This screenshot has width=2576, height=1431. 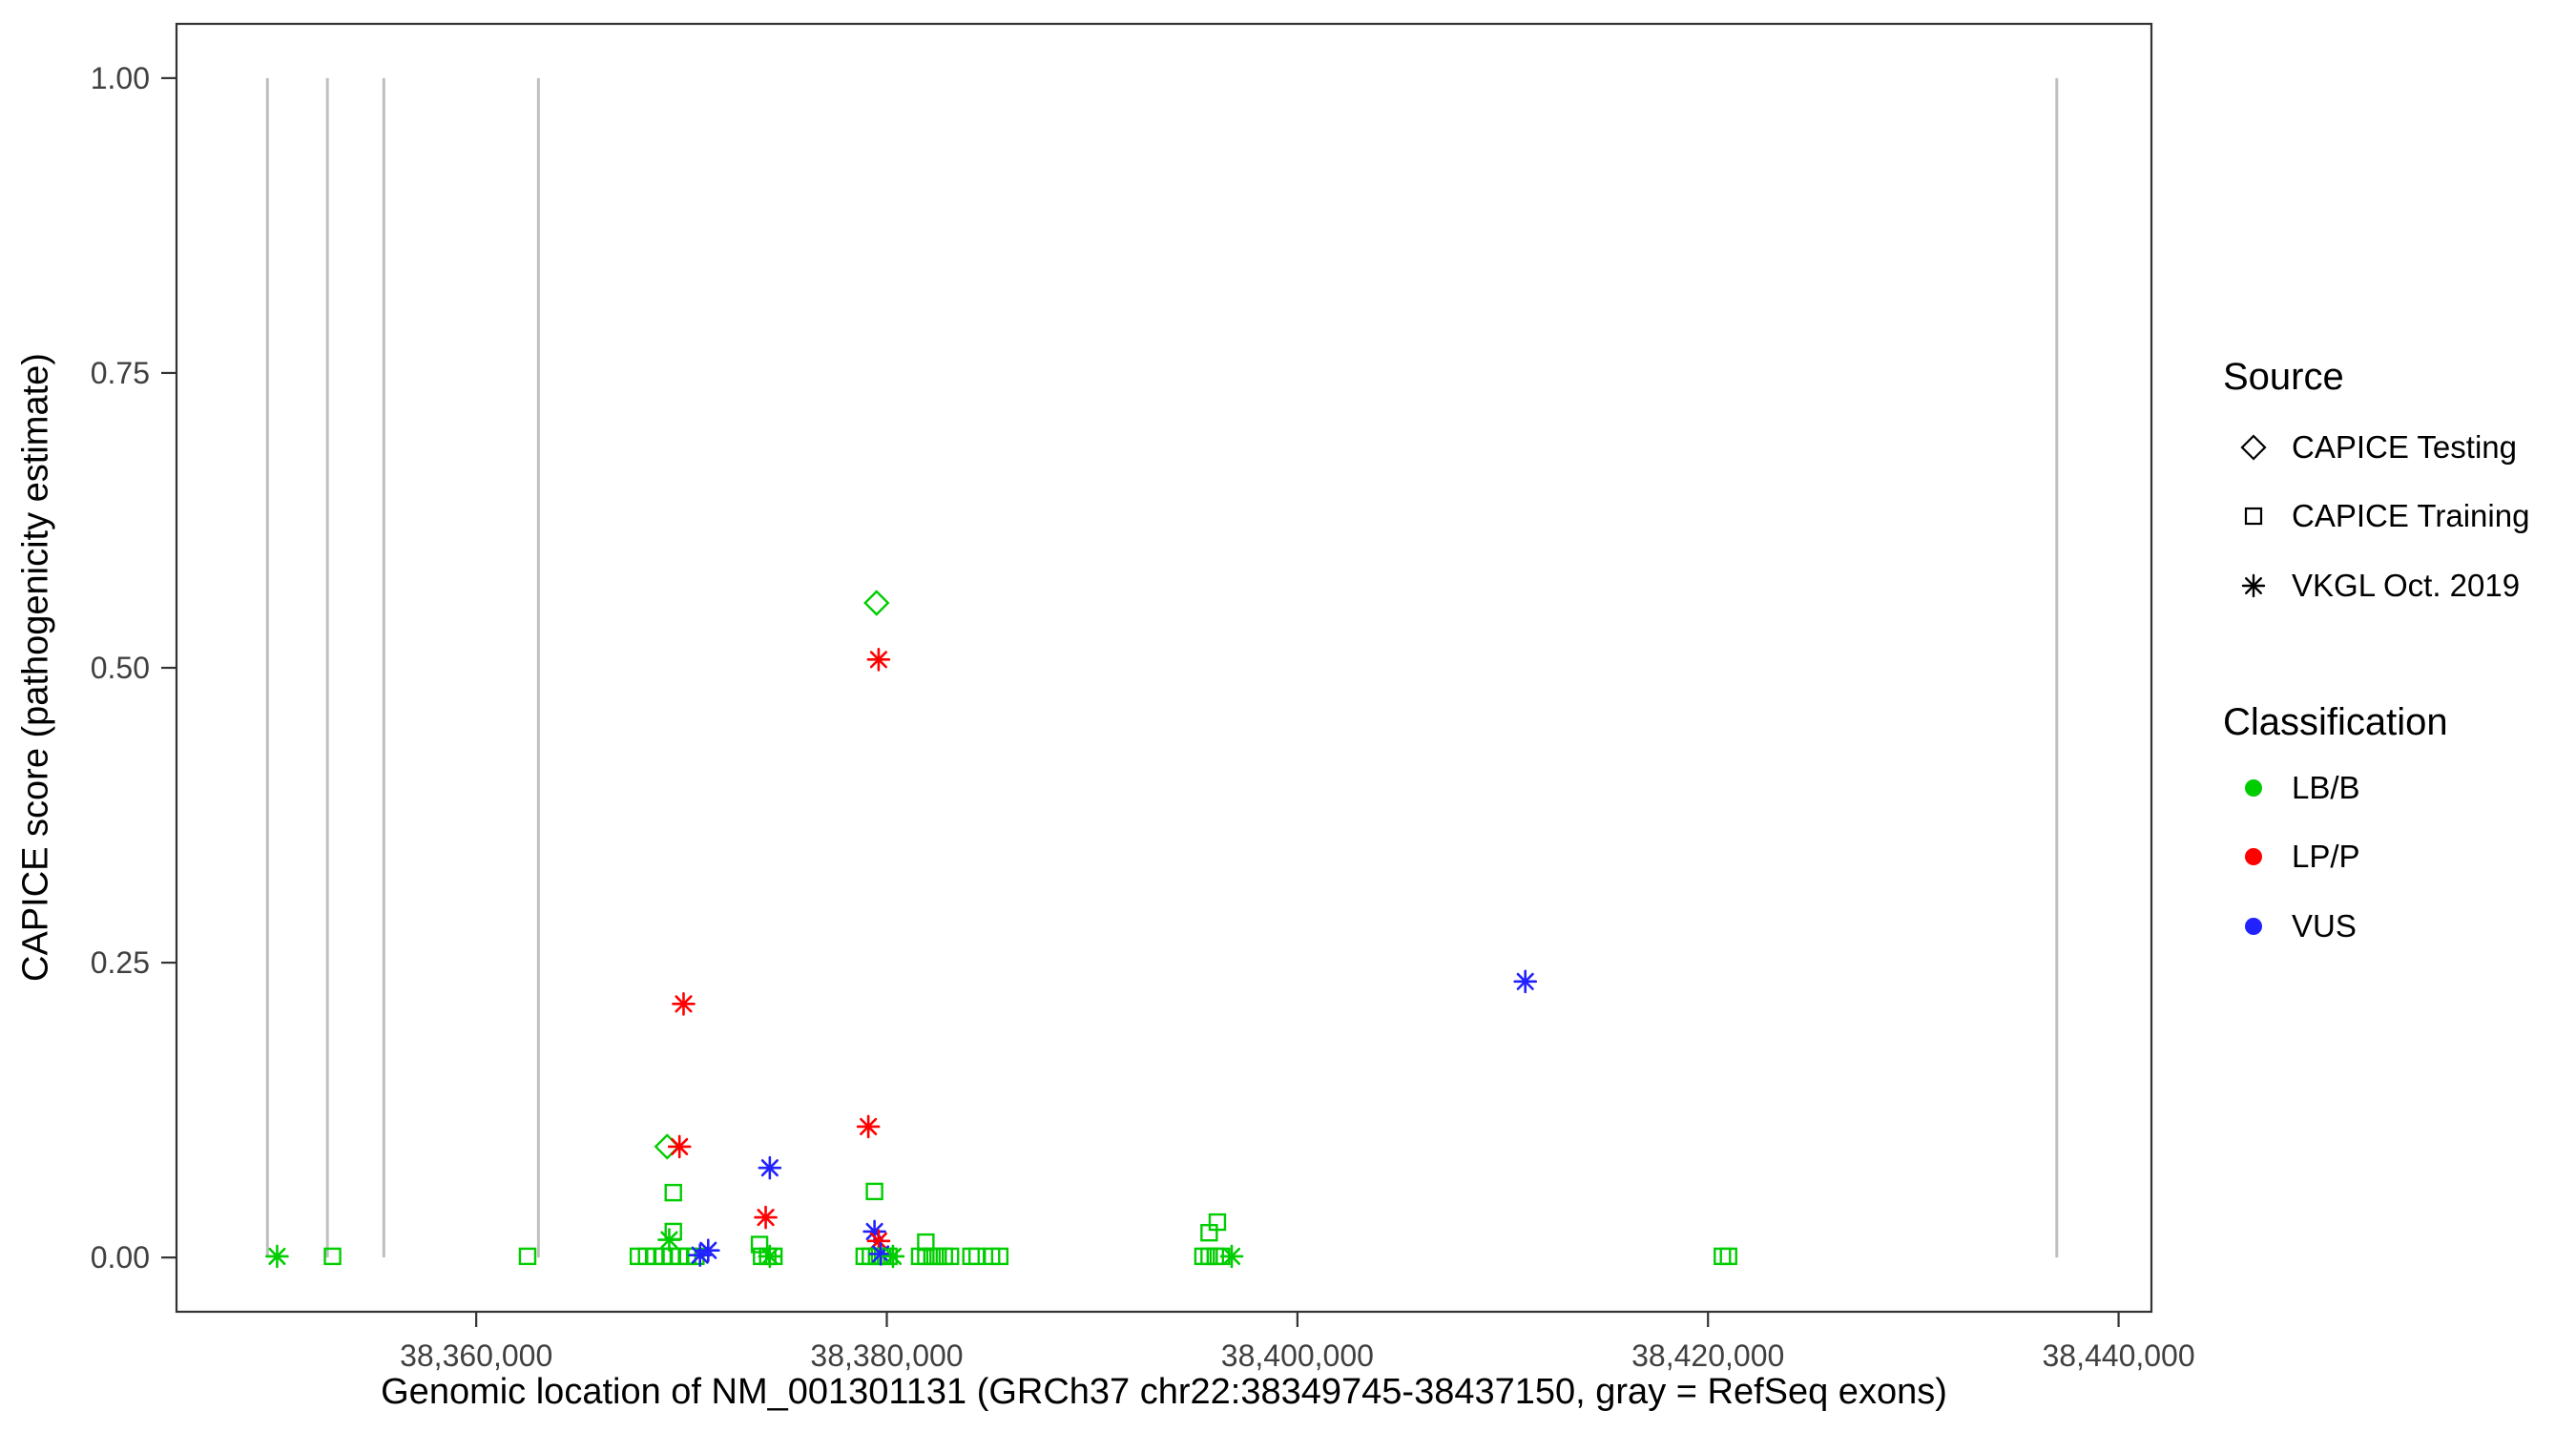 I want to click on x-axis-tick-label: 38,440,000, so click(x=2118, y=1355).